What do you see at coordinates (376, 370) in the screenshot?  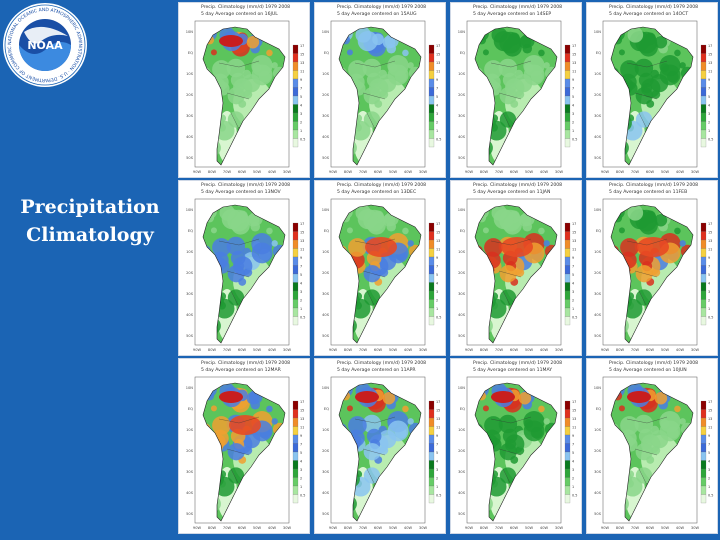 I see `panel-subheader: 5 day Average centered on 11APR` at bounding box center [376, 370].